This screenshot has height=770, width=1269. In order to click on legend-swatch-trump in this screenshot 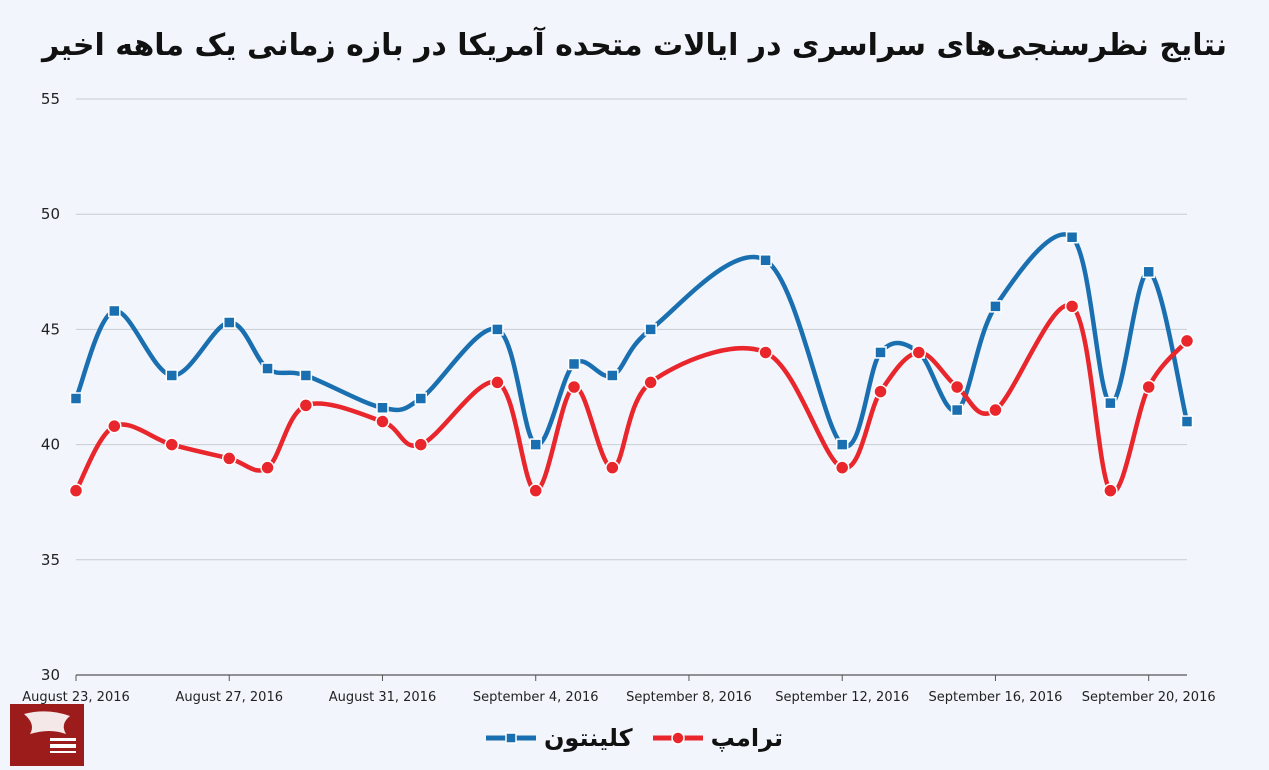, I will do `click(677, 738)`.